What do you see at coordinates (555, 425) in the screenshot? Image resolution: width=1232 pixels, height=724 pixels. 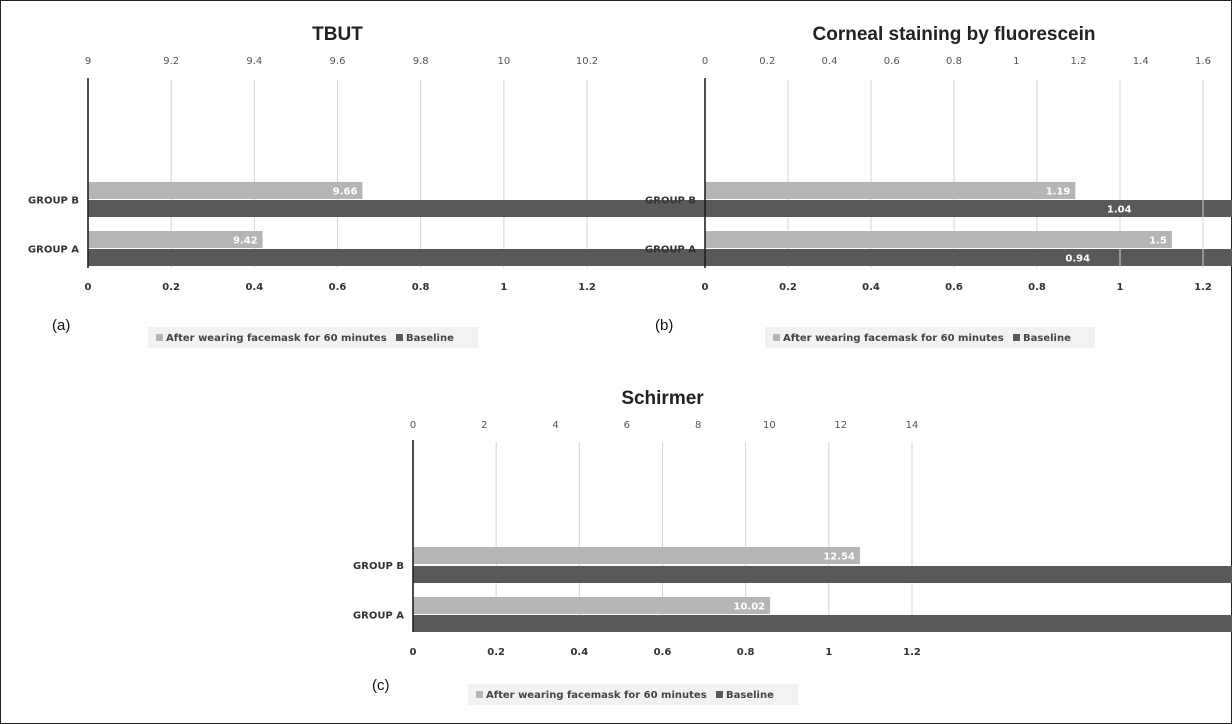 I see `top-axis-tick-label: 4` at bounding box center [555, 425].